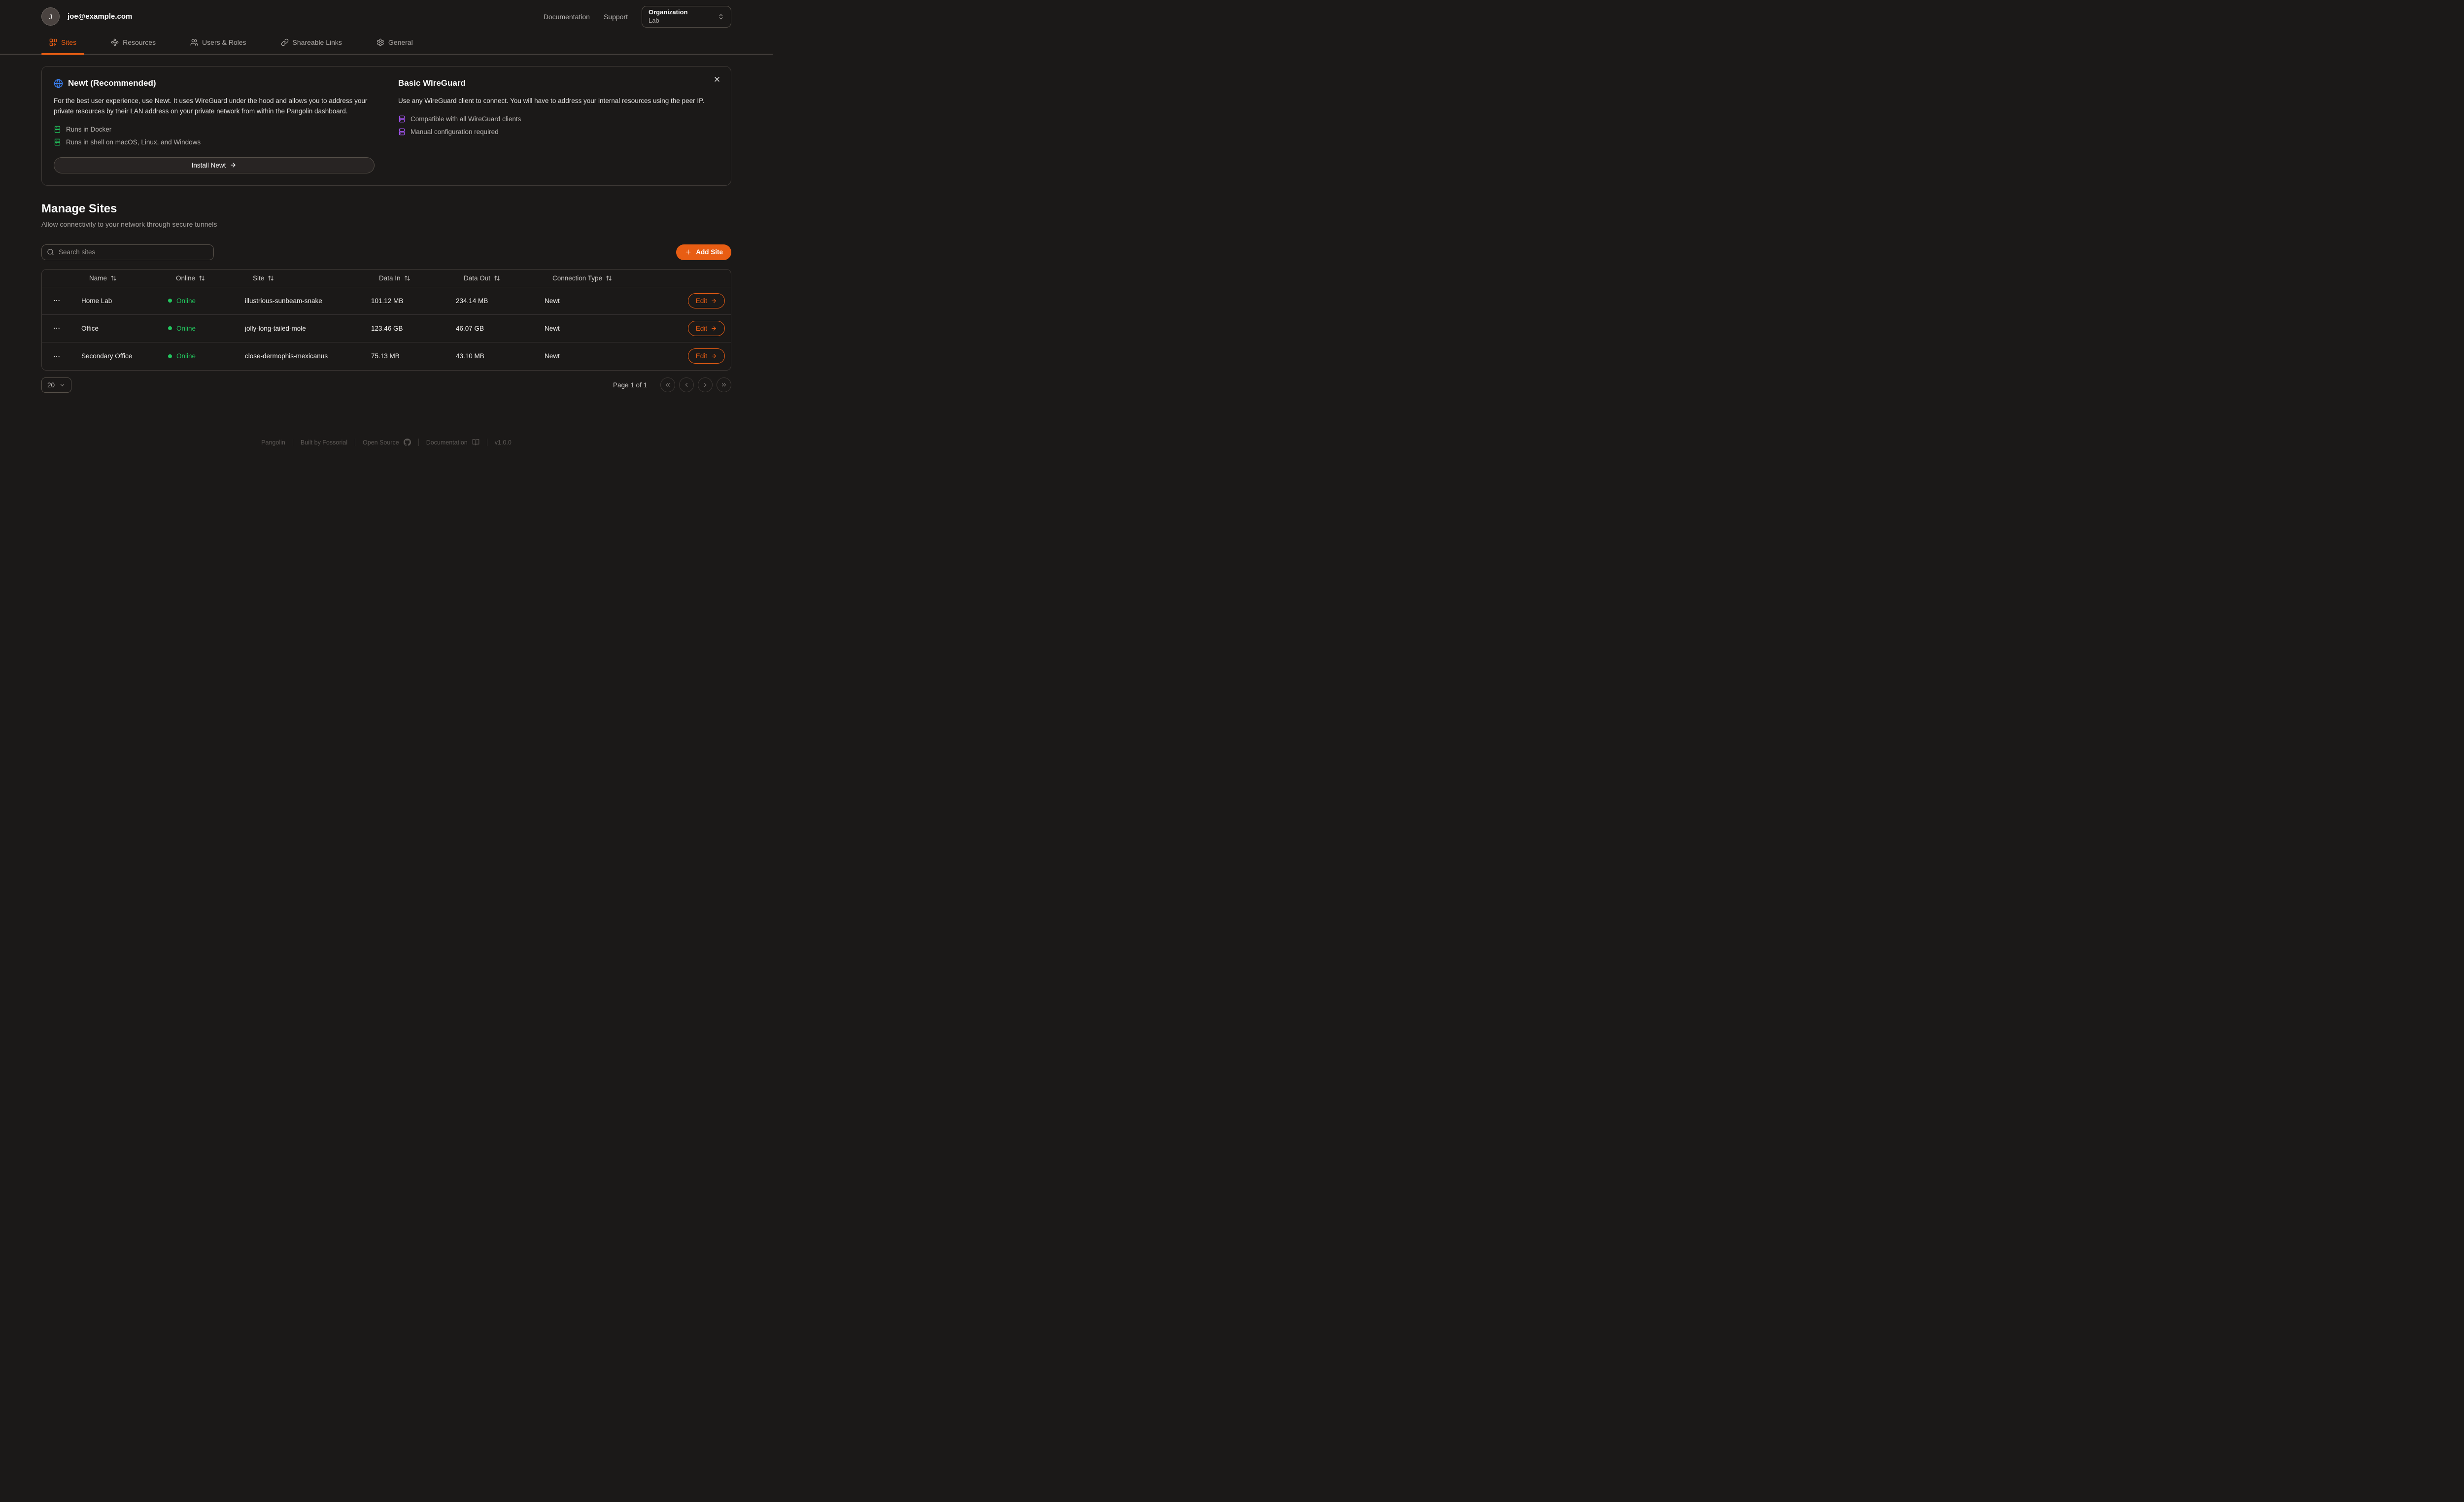 The height and width of the screenshot is (1502, 2464). Describe the element at coordinates (566, 16) in the screenshot. I see `documentation-link: Documentation` at that location.